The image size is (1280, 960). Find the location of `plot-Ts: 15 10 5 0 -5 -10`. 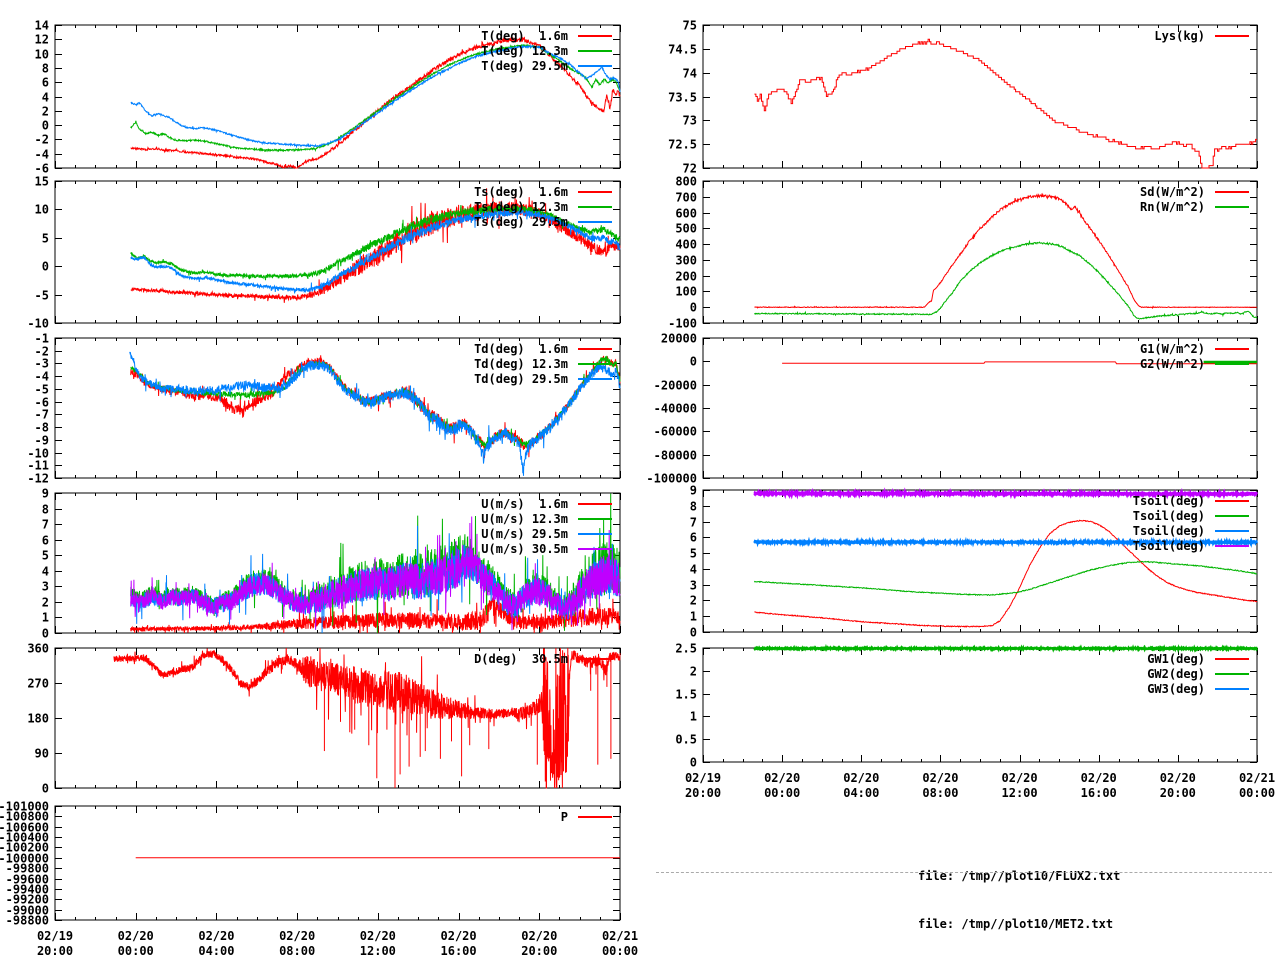

plot-Ts: 15 10 5 0 -5 -10 is located at coordinates (324, 253).